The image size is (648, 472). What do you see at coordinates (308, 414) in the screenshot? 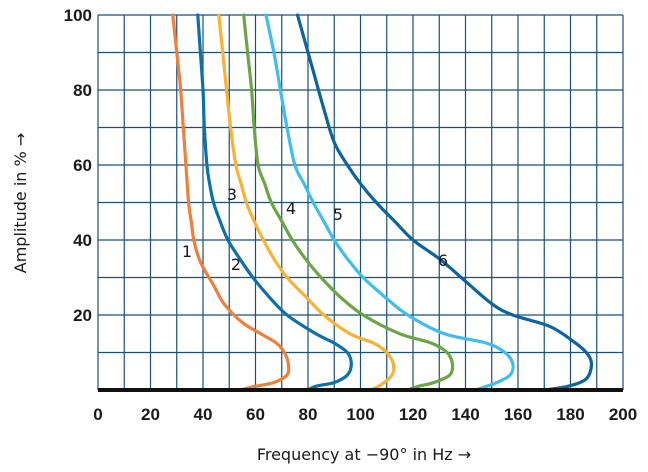
I see `x-tick-label: 80` at bounding box center [308, 414].